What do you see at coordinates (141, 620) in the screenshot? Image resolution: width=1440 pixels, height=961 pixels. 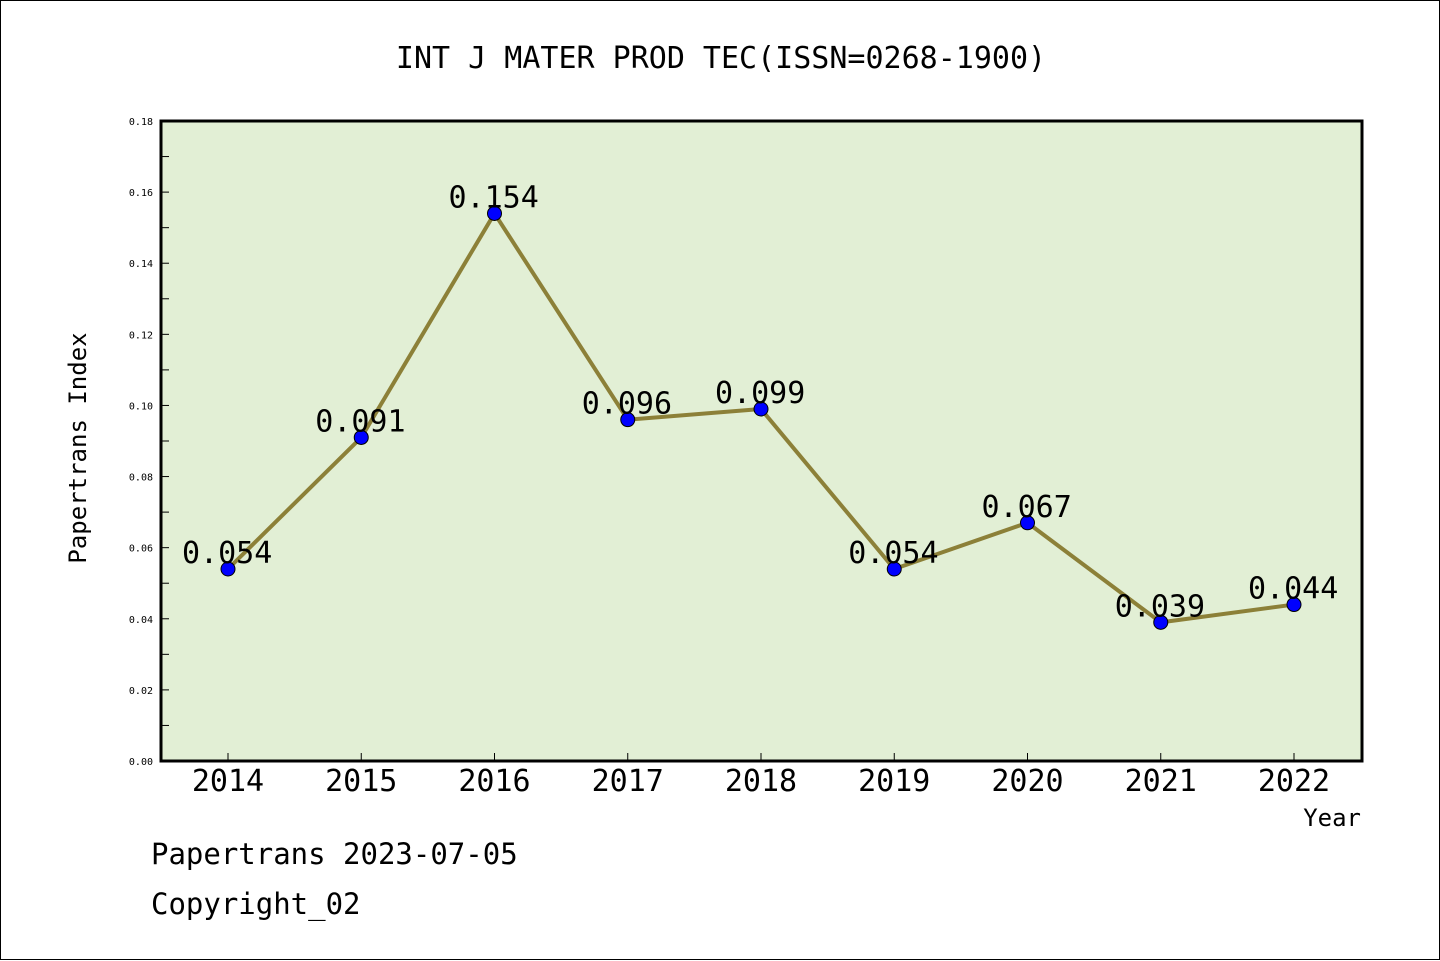 I see `y-tick-label: 0.04` at bounding box center [141, 620].